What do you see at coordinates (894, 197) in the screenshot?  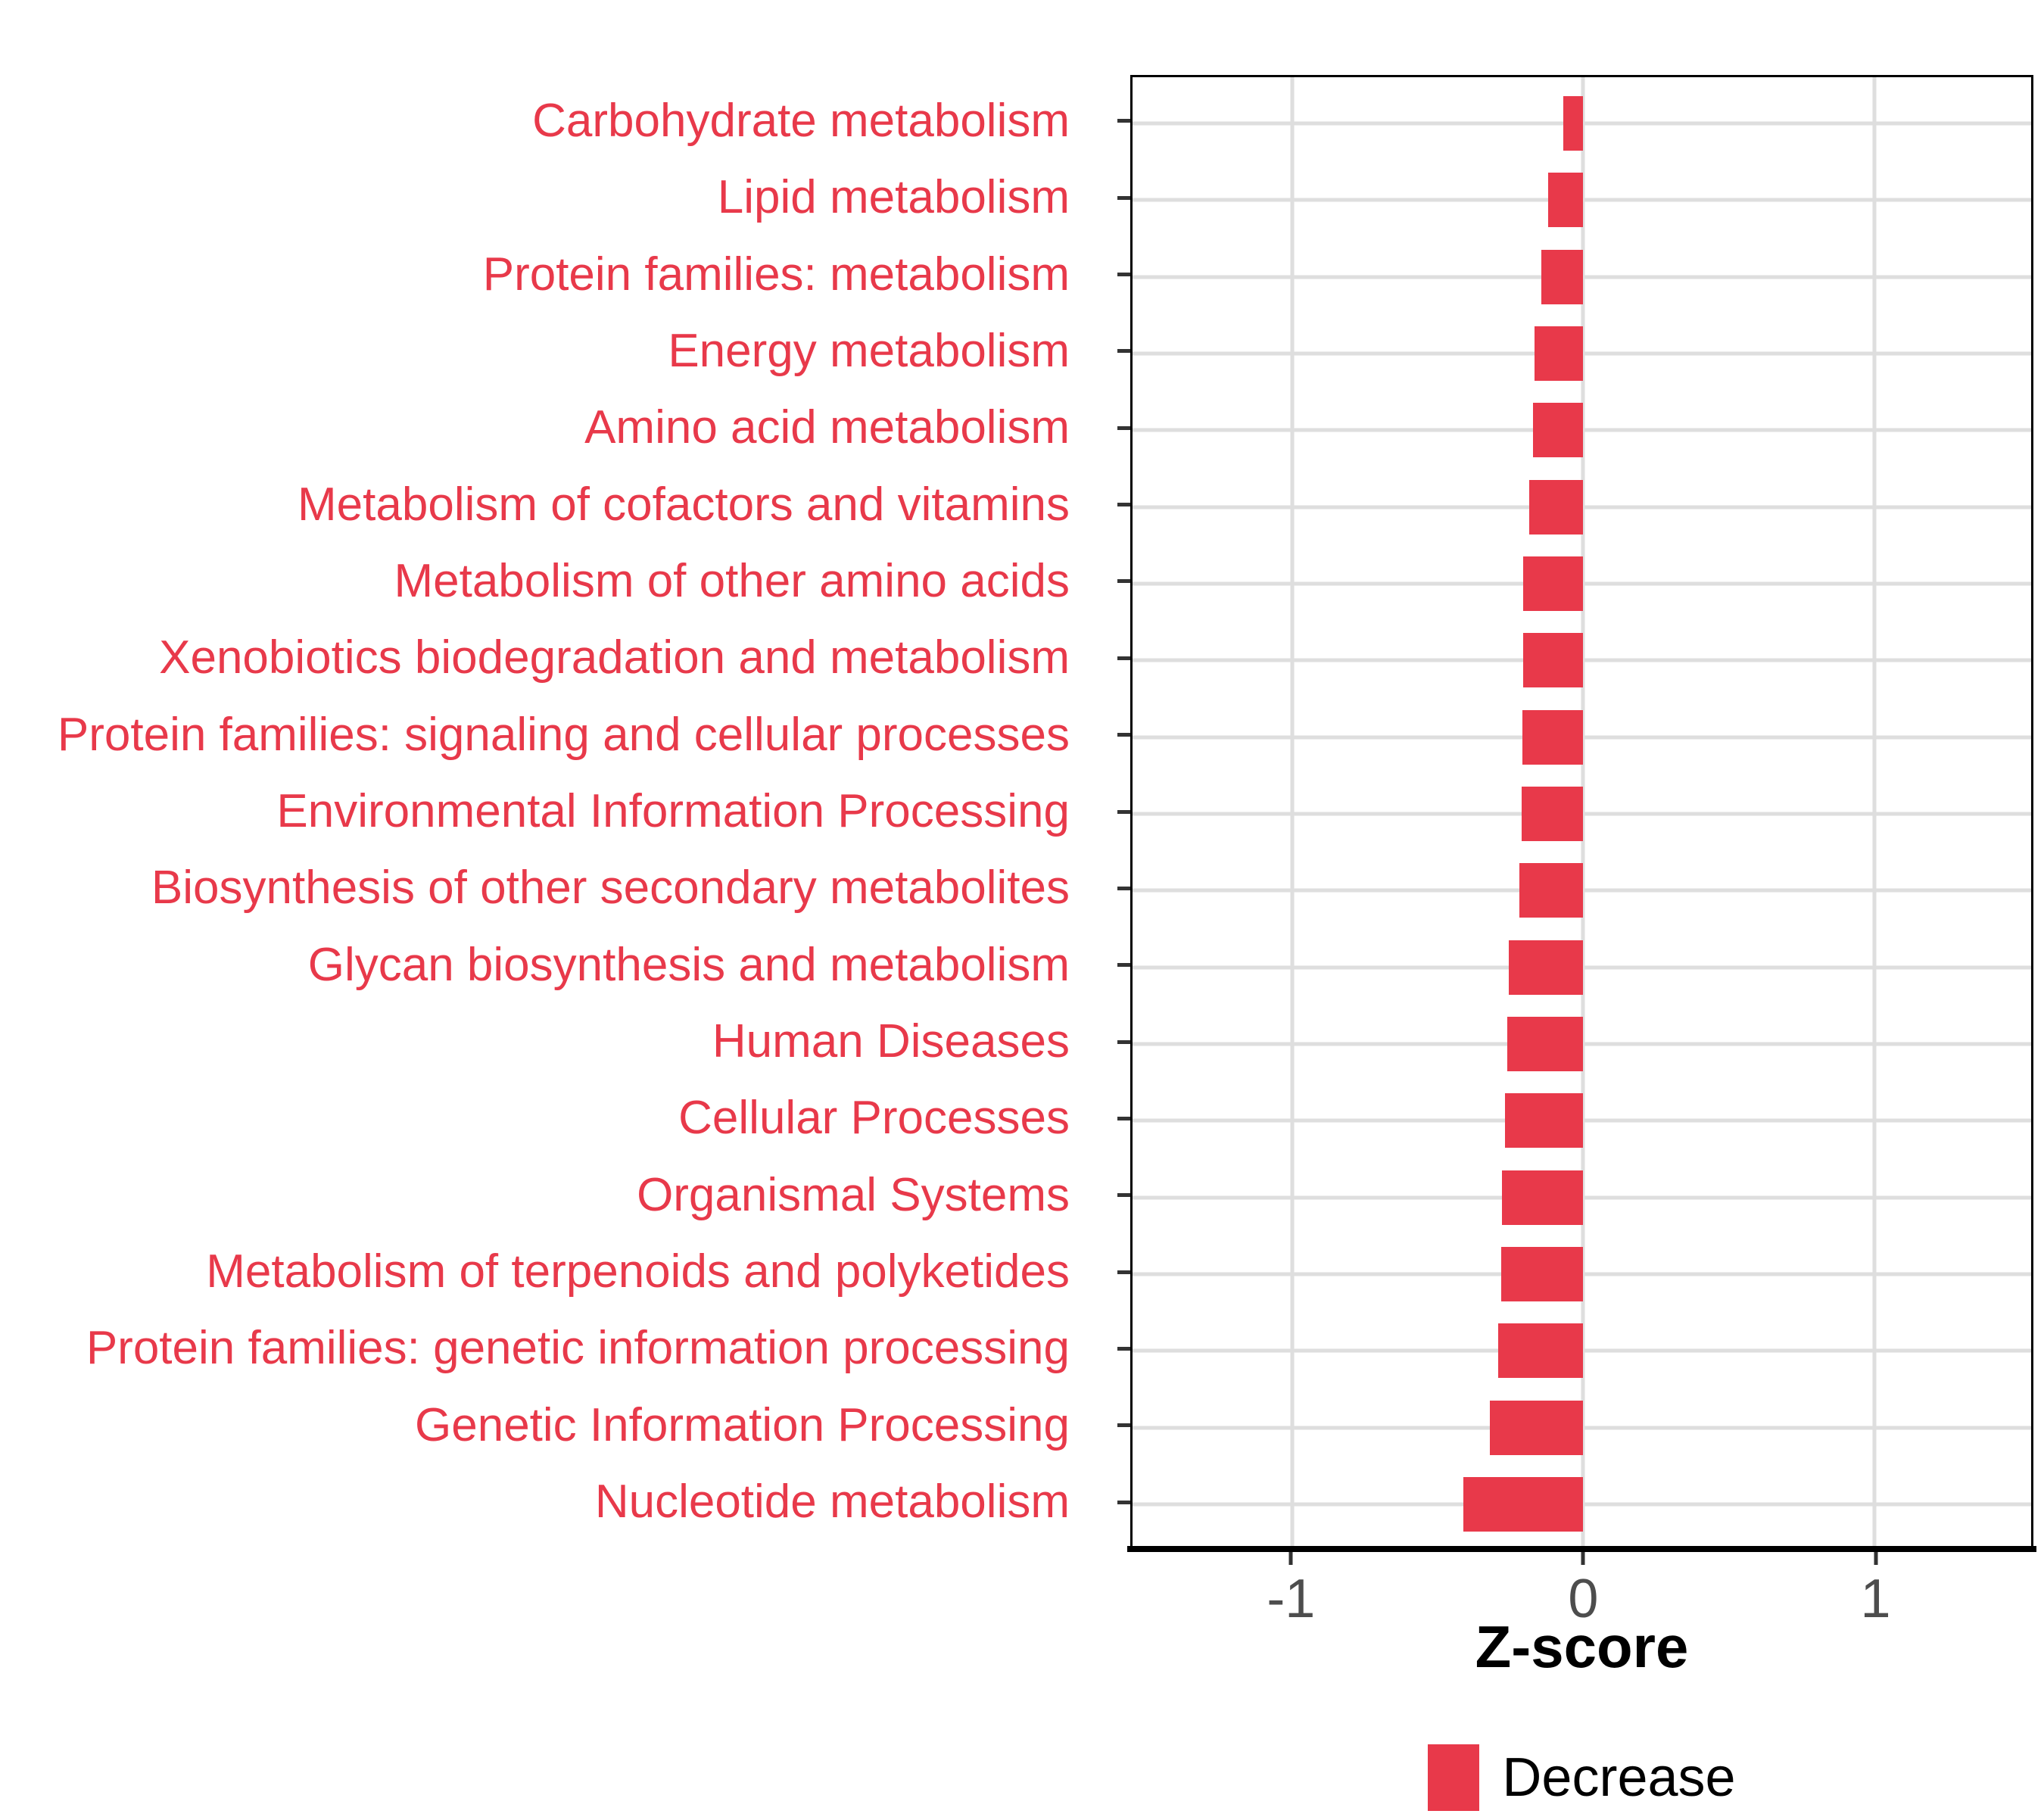 I see `y-axis-label-1: Lipid metabolism` at bounding box center [894, 197].